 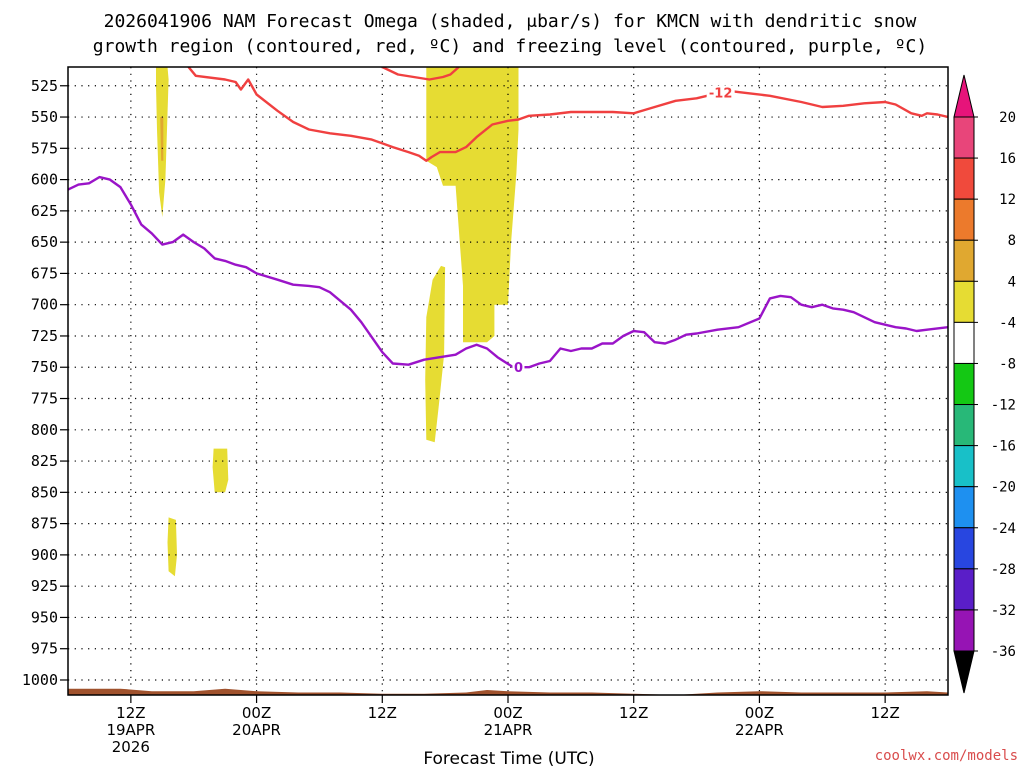 I want to click on x-tick-label-54-1: 12Z, so click(x=633, y=713).